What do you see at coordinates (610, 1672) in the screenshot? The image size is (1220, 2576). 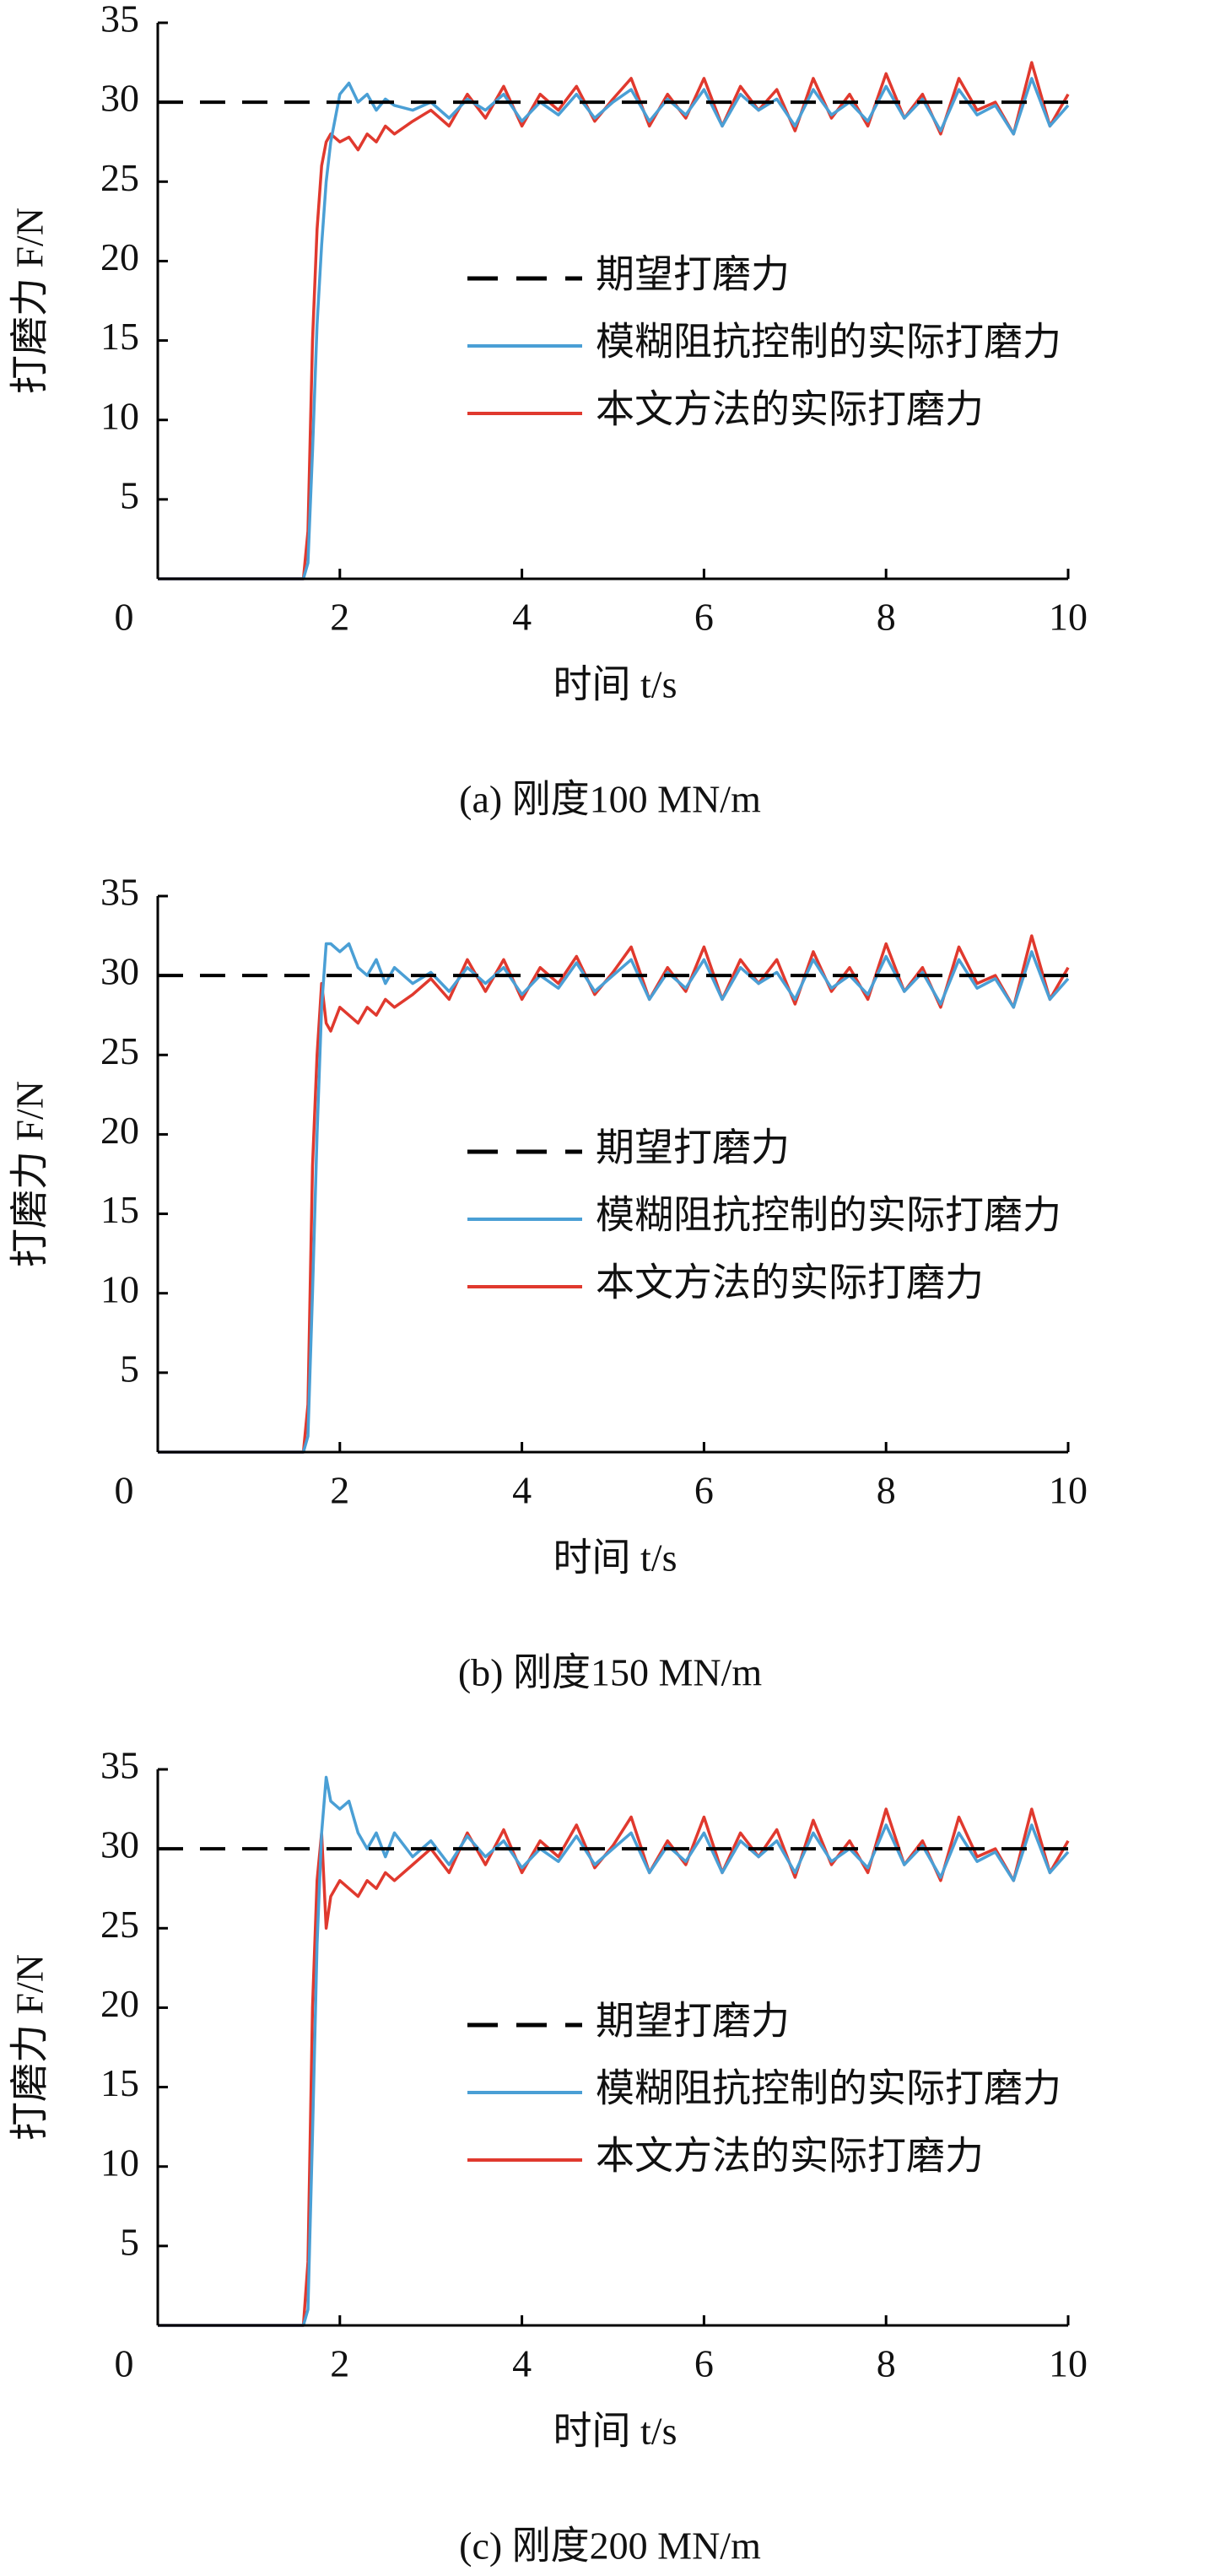 I see `caption: (b) 刚度150 MN/m` at bounding box center [610, 1672].